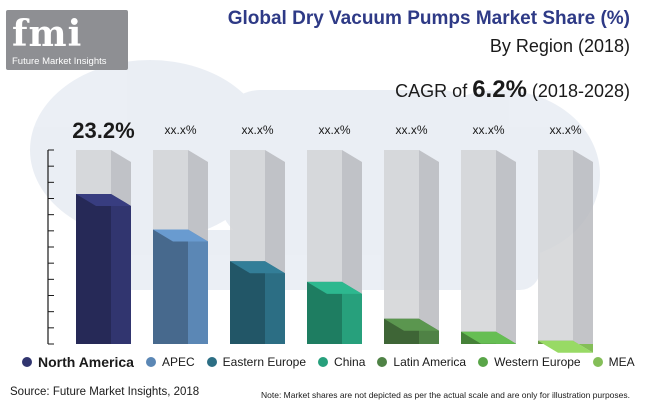 The image size is (650, 410). I want to click on legend-label: MEA, so click(621, 362).